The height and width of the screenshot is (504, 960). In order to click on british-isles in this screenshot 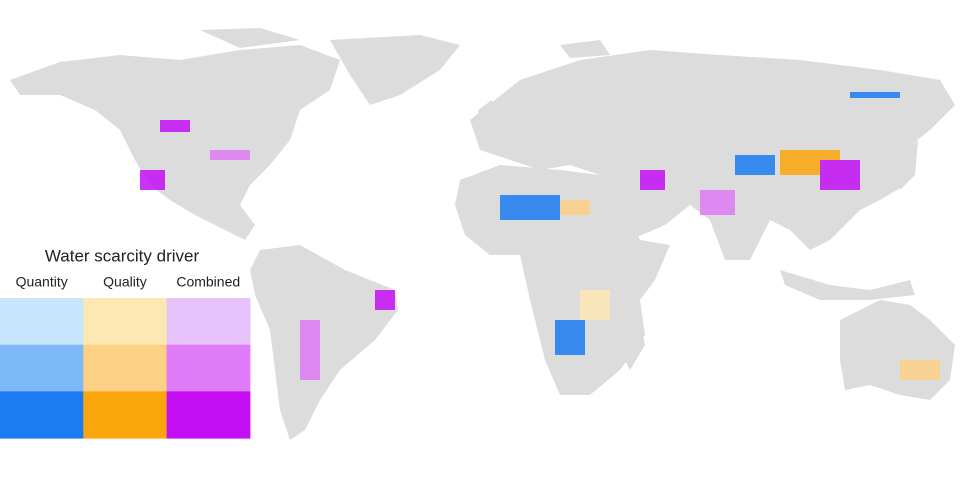, I will do `click(488, 117)`.